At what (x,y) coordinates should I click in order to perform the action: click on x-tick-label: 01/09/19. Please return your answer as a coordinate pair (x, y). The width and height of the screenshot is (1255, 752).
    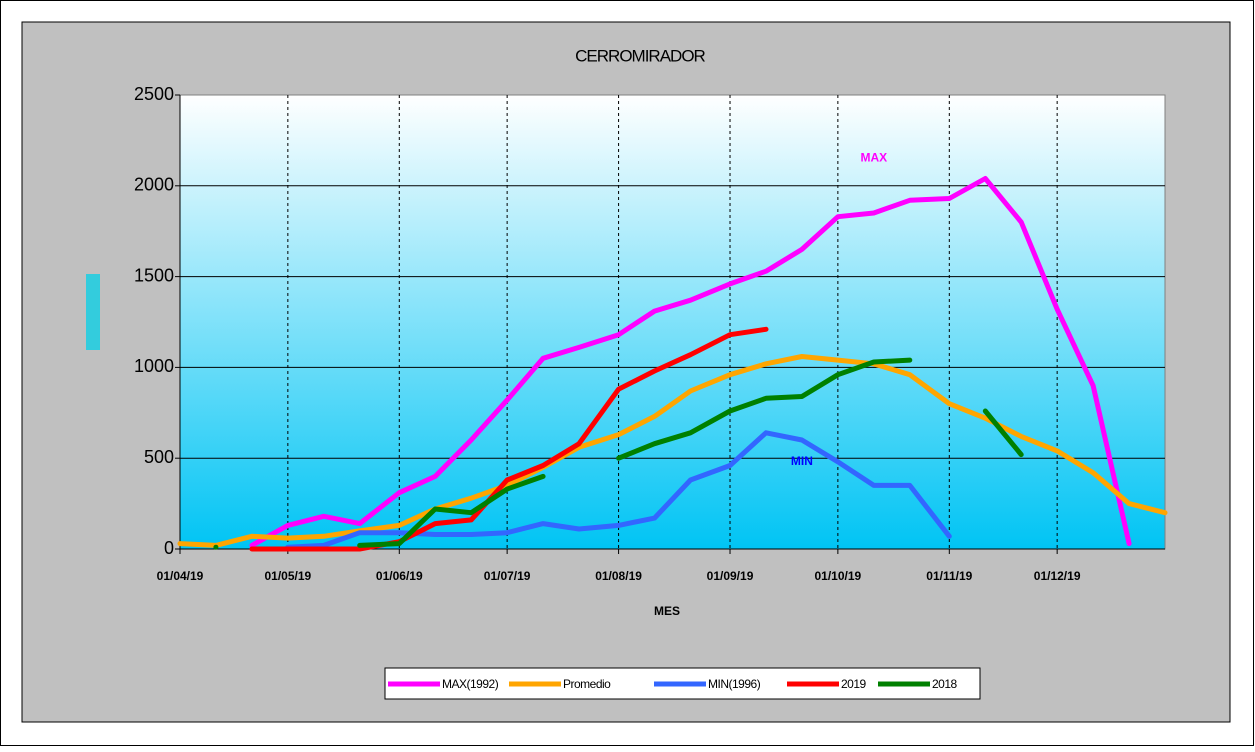
    Looking at the image, I should click on (730, 576).